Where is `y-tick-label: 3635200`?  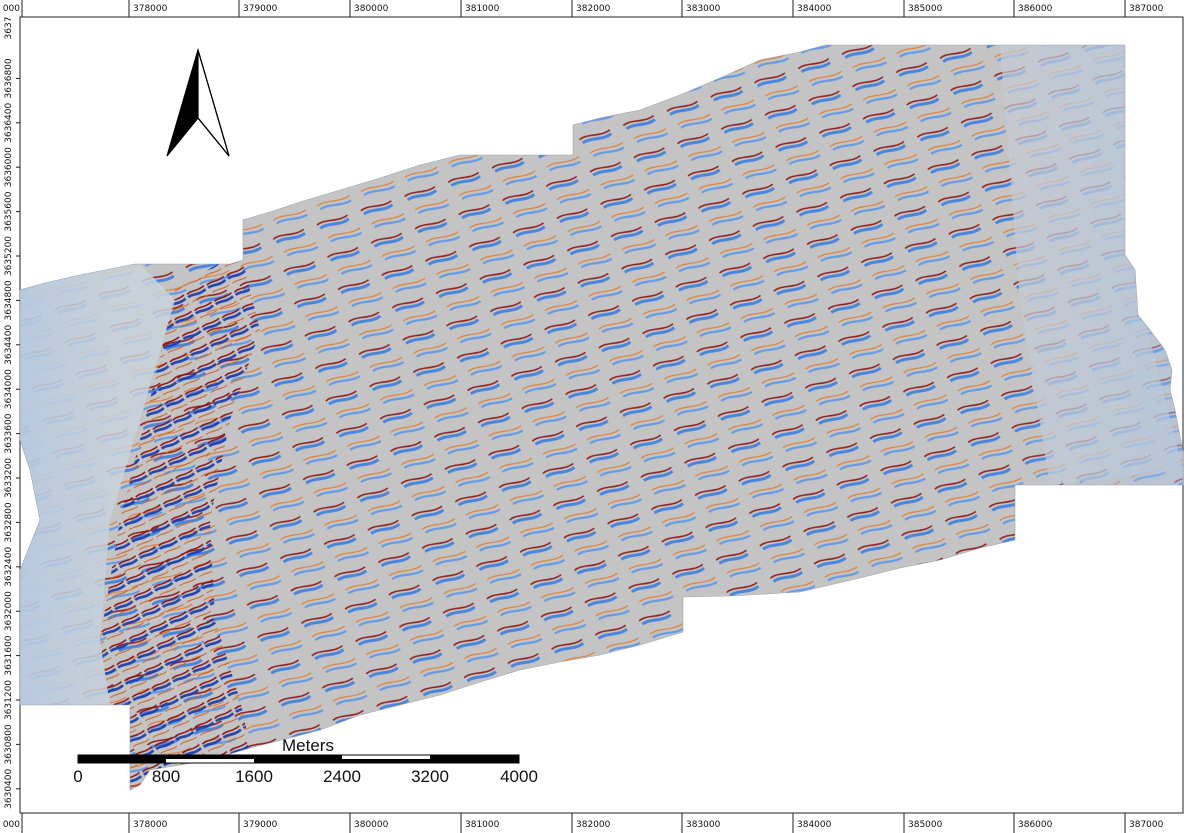 y-tick-label: 3635200 is located at coordinates (9, 256).